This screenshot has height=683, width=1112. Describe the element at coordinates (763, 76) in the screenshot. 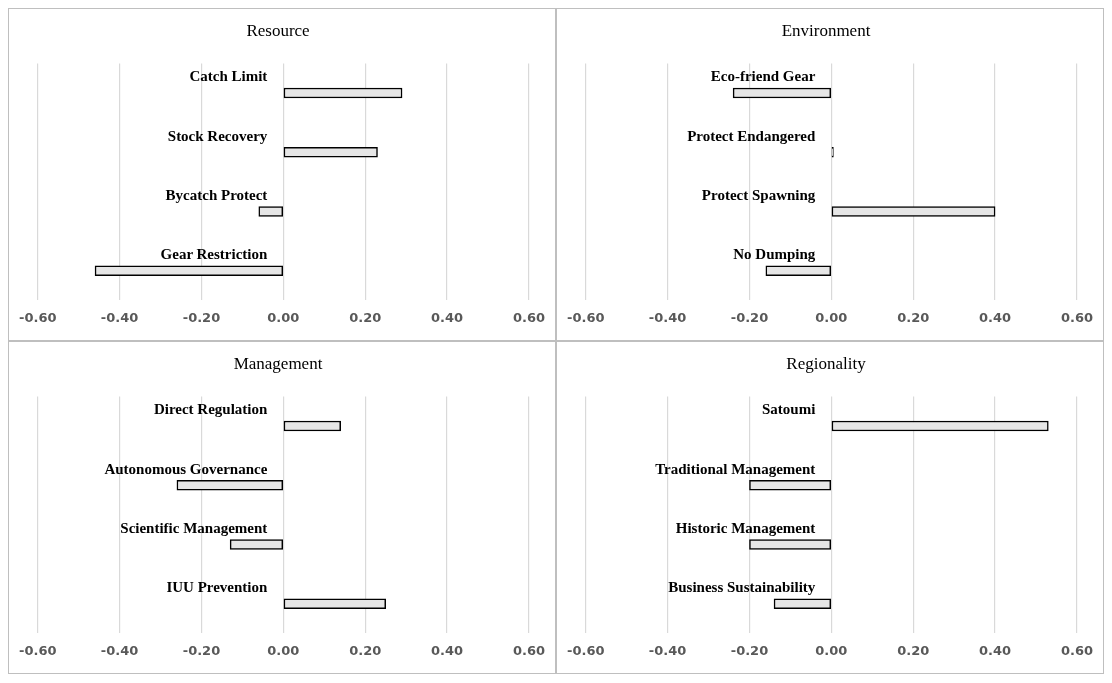

I see `y-tick-label: Eco-friend Gear` at that location.